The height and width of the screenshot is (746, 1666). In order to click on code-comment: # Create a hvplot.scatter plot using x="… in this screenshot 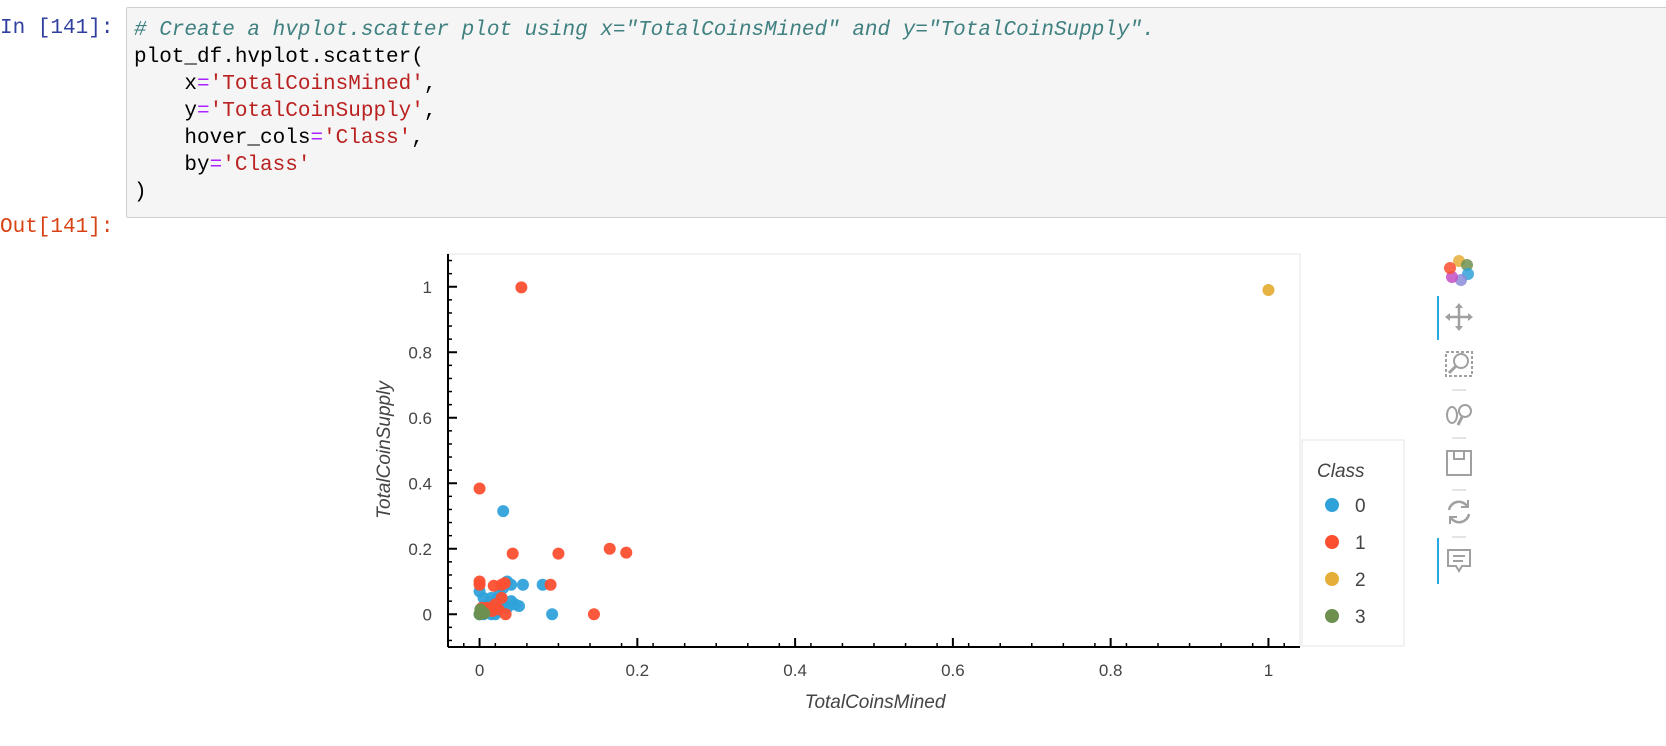, I will do `click(644, 30)`.